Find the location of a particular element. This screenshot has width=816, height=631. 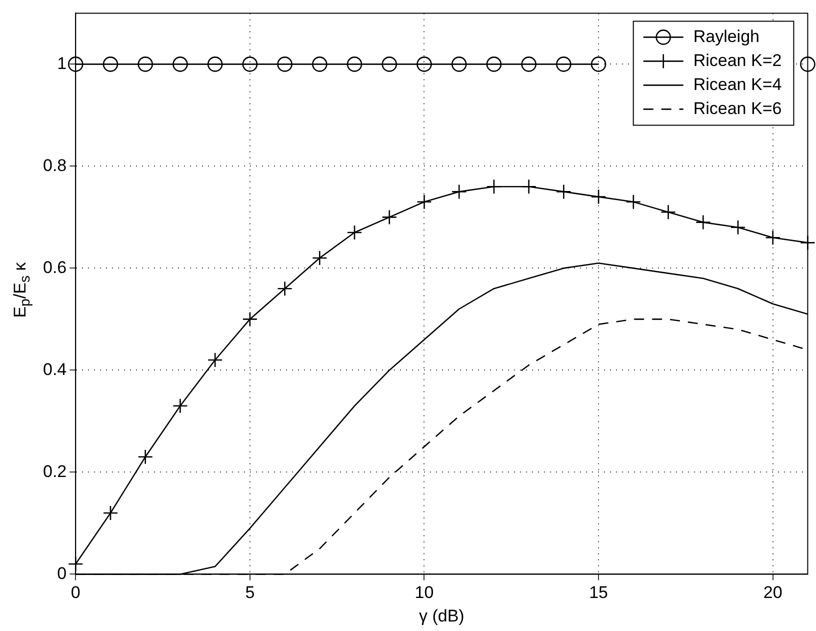

y-tick-label: 1 is located at coordinates (62, 63).